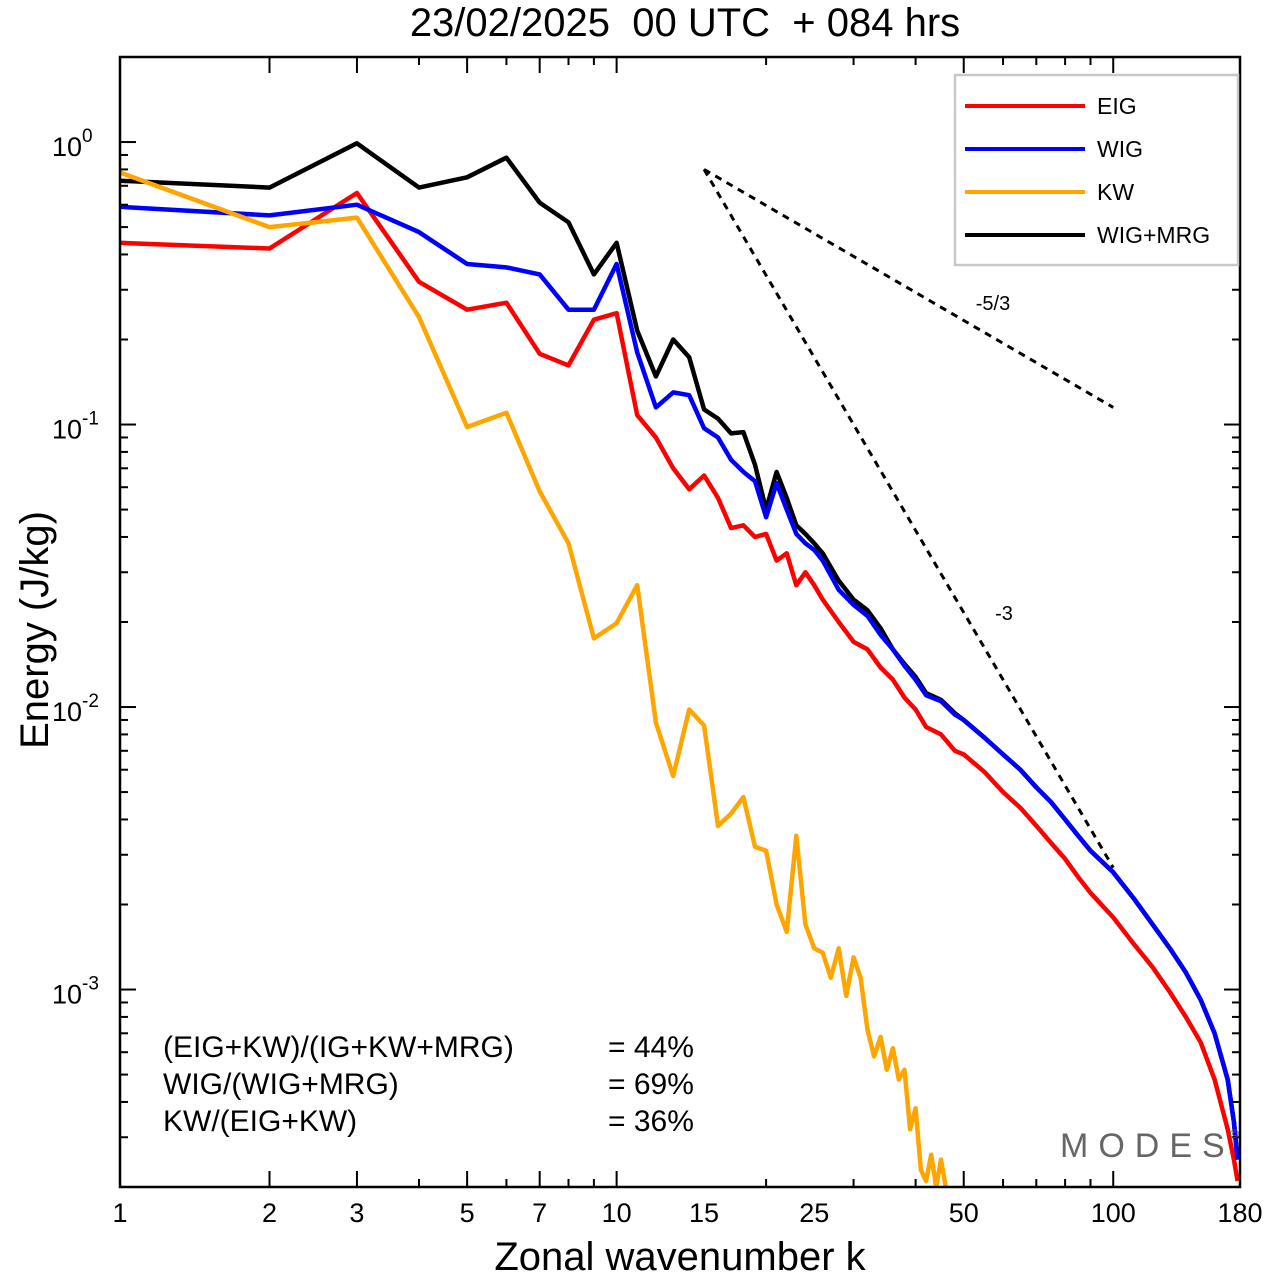 The height and width of the screenshot is (1281, 1280). Describe the element at coordinates (651, 1121) in the screenshot. I see `ratio-value: = 36%` at that location.